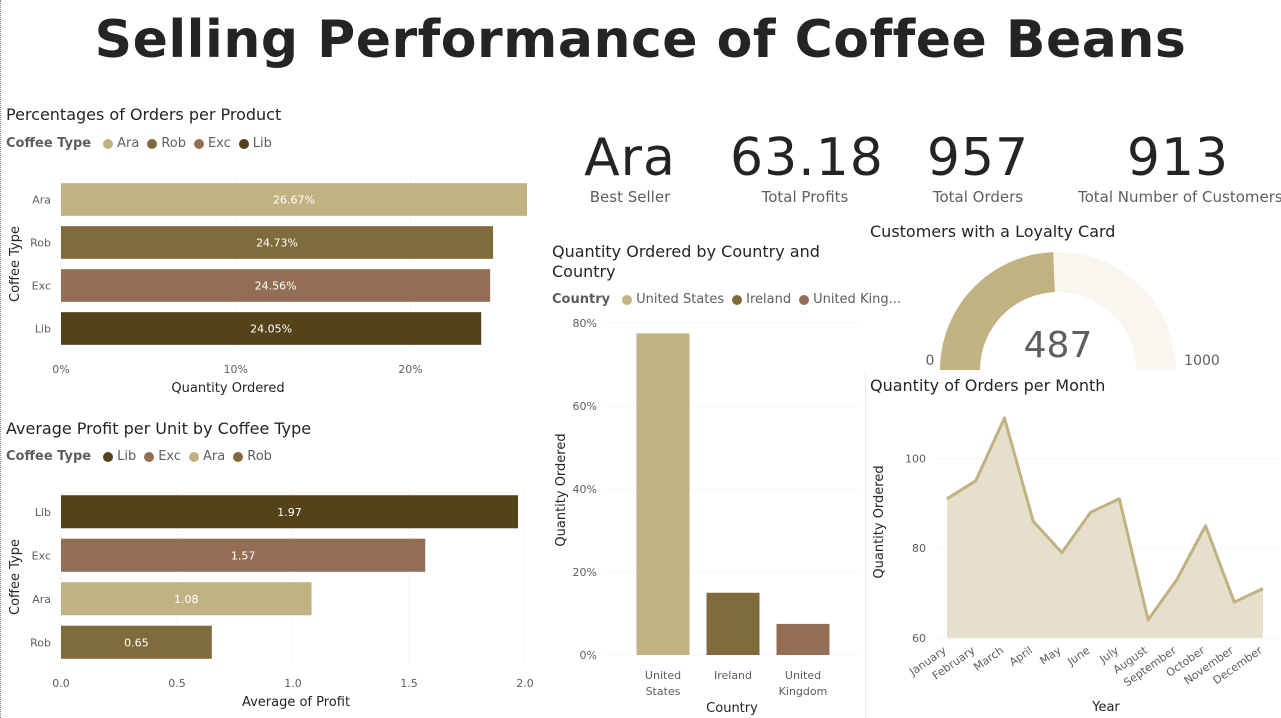 This screenshot has width=1281, height=718. I want to click on chart1-legend: Coffee Type Ara Rob Exc Lib, so click(139, 143).